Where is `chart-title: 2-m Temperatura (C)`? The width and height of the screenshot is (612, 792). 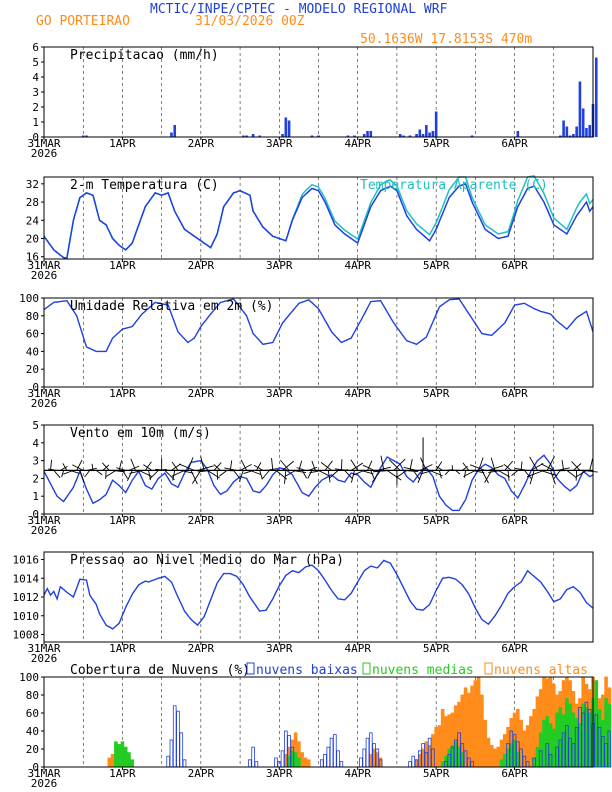
chart-title: 2-m Temperatura (C) is located at coordinates (144, 185).